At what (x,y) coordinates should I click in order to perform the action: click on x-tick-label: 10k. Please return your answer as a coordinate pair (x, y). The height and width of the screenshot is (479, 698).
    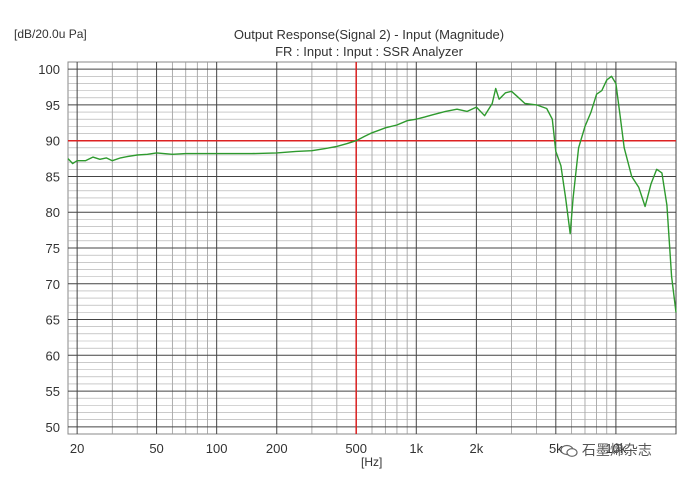
    Looking at the image, I should click on (615, 448).